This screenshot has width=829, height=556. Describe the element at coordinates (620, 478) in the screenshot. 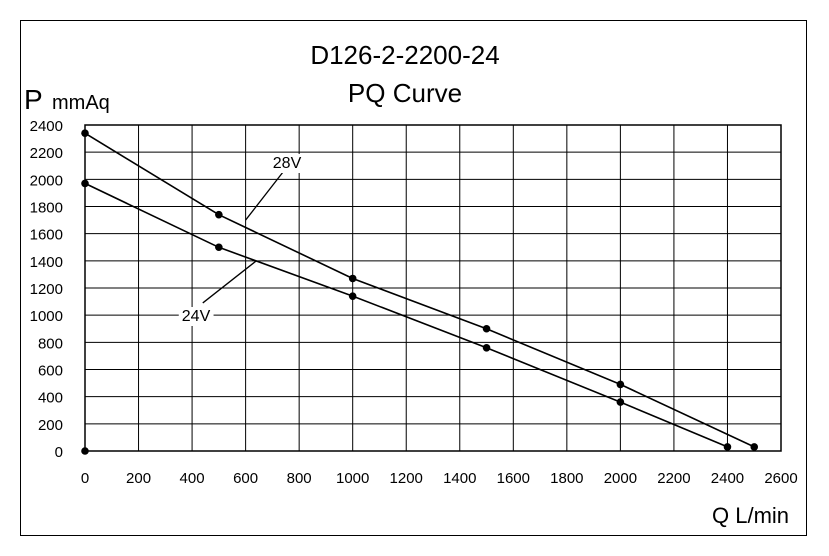

I see `x-tick-label: 2000` at that location.